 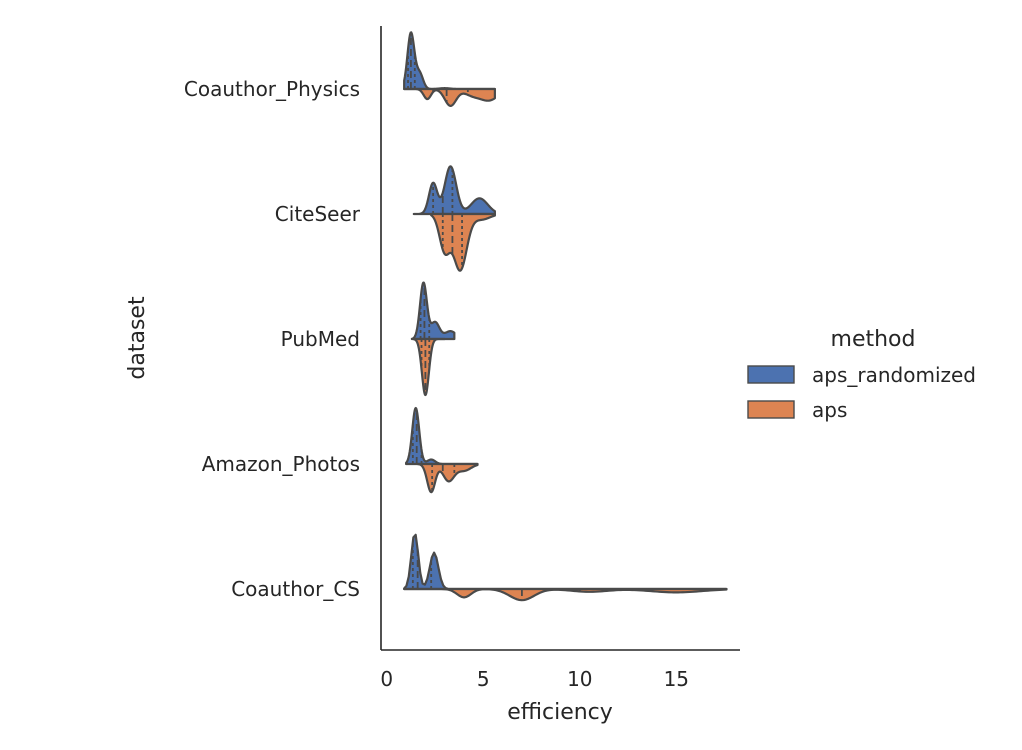 What do you see at coordinates (565, 562) in the screenshot?
I see `violin-aps_randomized-coauthor_cs` at bounding box center [565, 562].